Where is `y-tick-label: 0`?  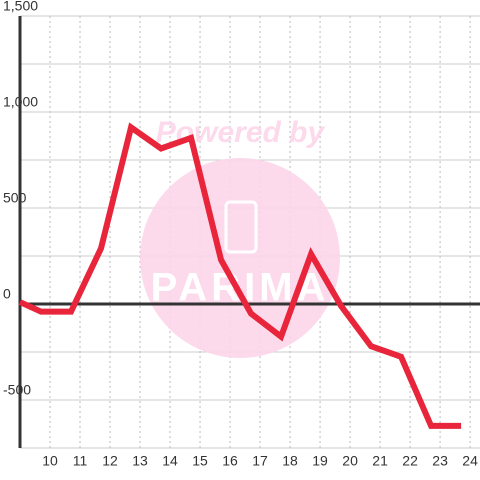 y-tick-label: 0 is located at coordinates (7, 294).